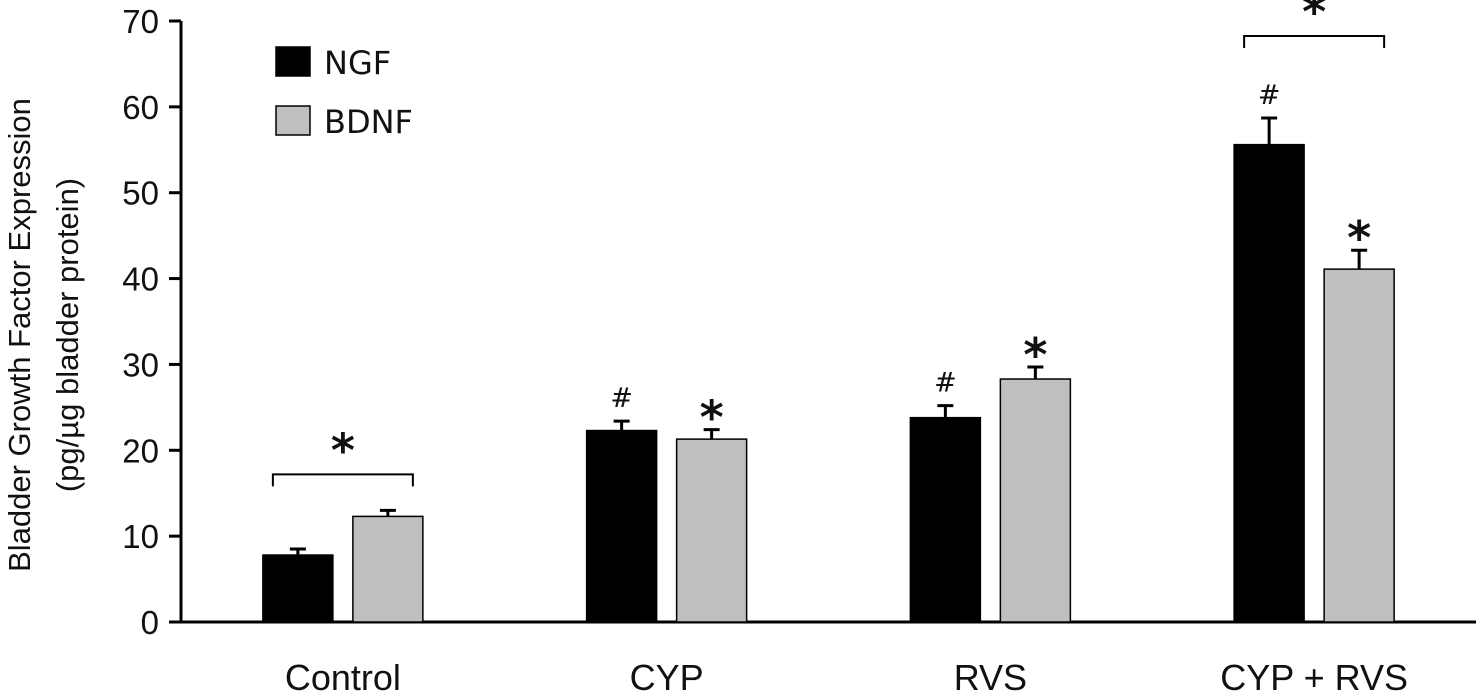 Image resolution: width=1476 pixels, height=693 pixels. Describe the element at coordinates (343, 675) in the screenshot. I see `x-tick-label: Control` at that location.